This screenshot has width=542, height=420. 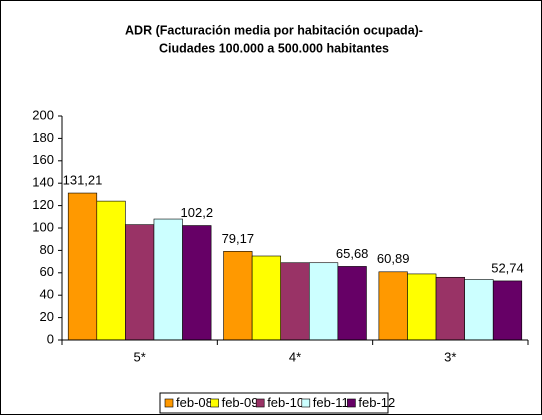 I want to click on y-tick-label: 20, so click(x=47, y=316).